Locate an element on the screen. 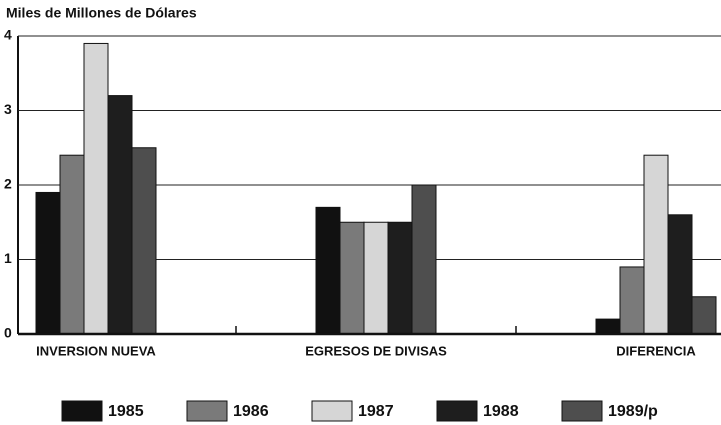 The height and width of the screenshot is (425, 721). x-tick-label: INVERSION NUEVA is located at coordinates (96, 350).